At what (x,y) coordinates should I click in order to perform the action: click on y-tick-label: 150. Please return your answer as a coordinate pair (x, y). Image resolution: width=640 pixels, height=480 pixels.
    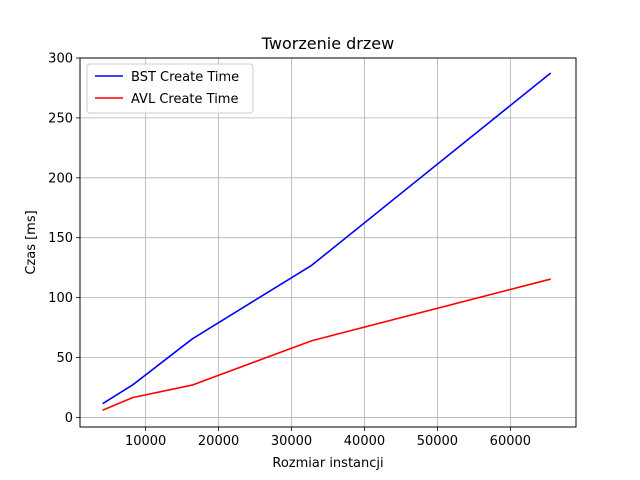
    Looking at the image, I should click on (60, 238).